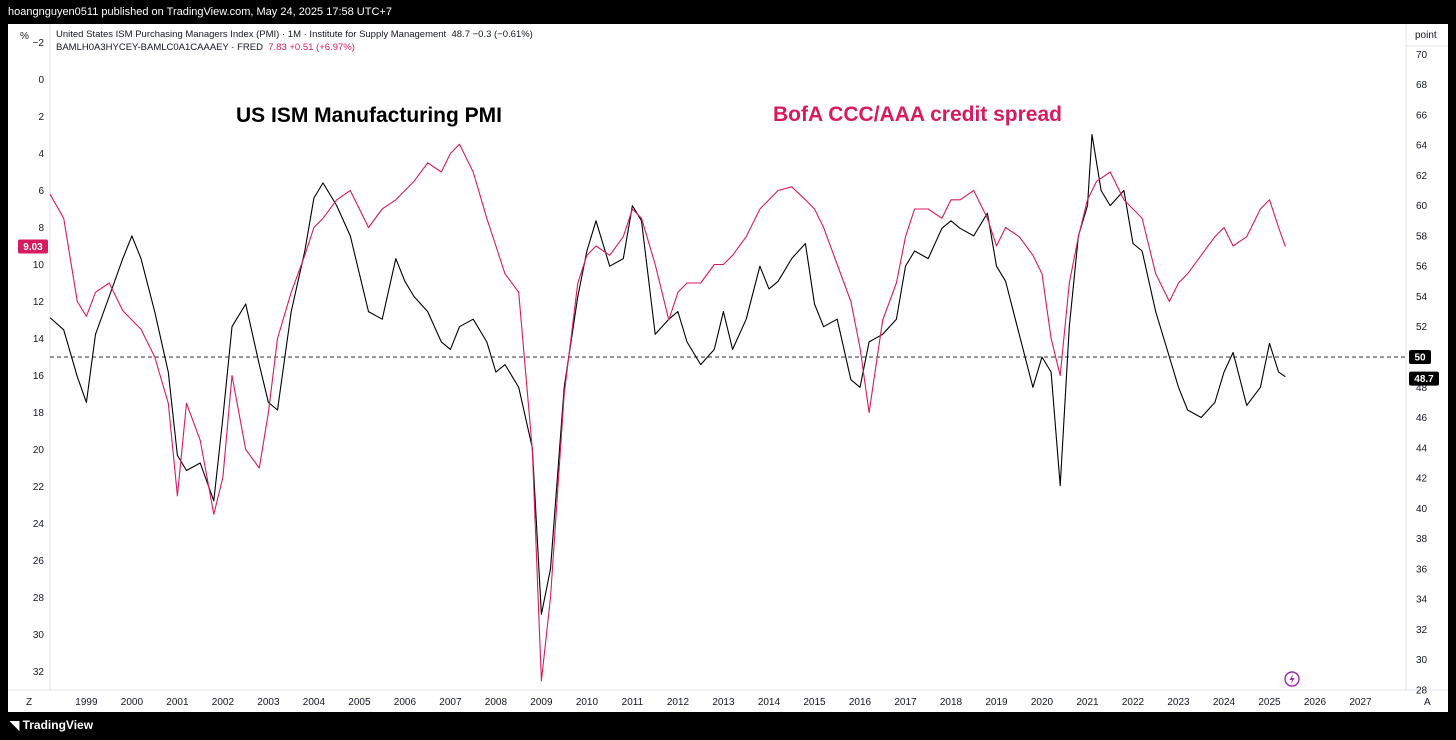 The height and width of the screenshot is (740, 1456). Describe the element at coordinates (1422, 448) in the screenshot. I see `right-tick-label: 44` at that location.